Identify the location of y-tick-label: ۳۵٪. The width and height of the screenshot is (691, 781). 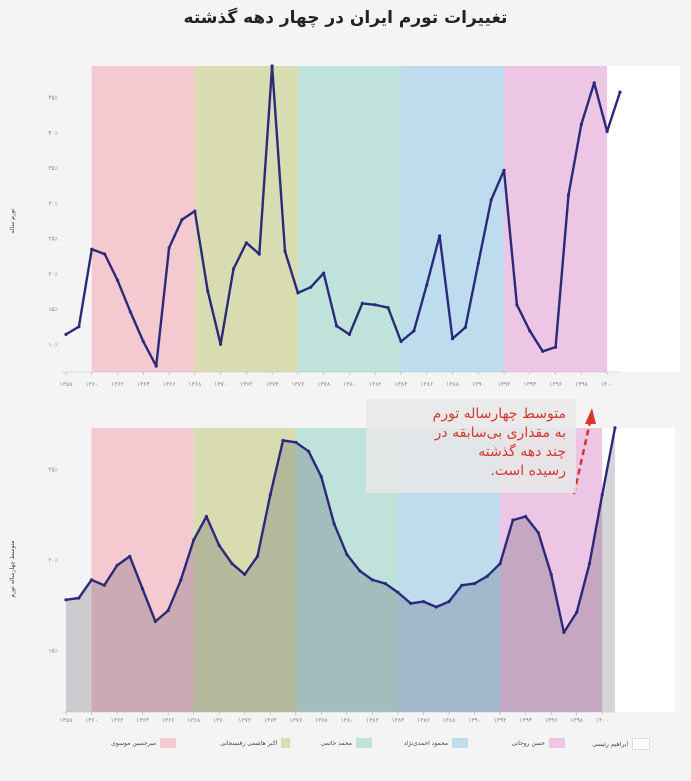
(53, 168).